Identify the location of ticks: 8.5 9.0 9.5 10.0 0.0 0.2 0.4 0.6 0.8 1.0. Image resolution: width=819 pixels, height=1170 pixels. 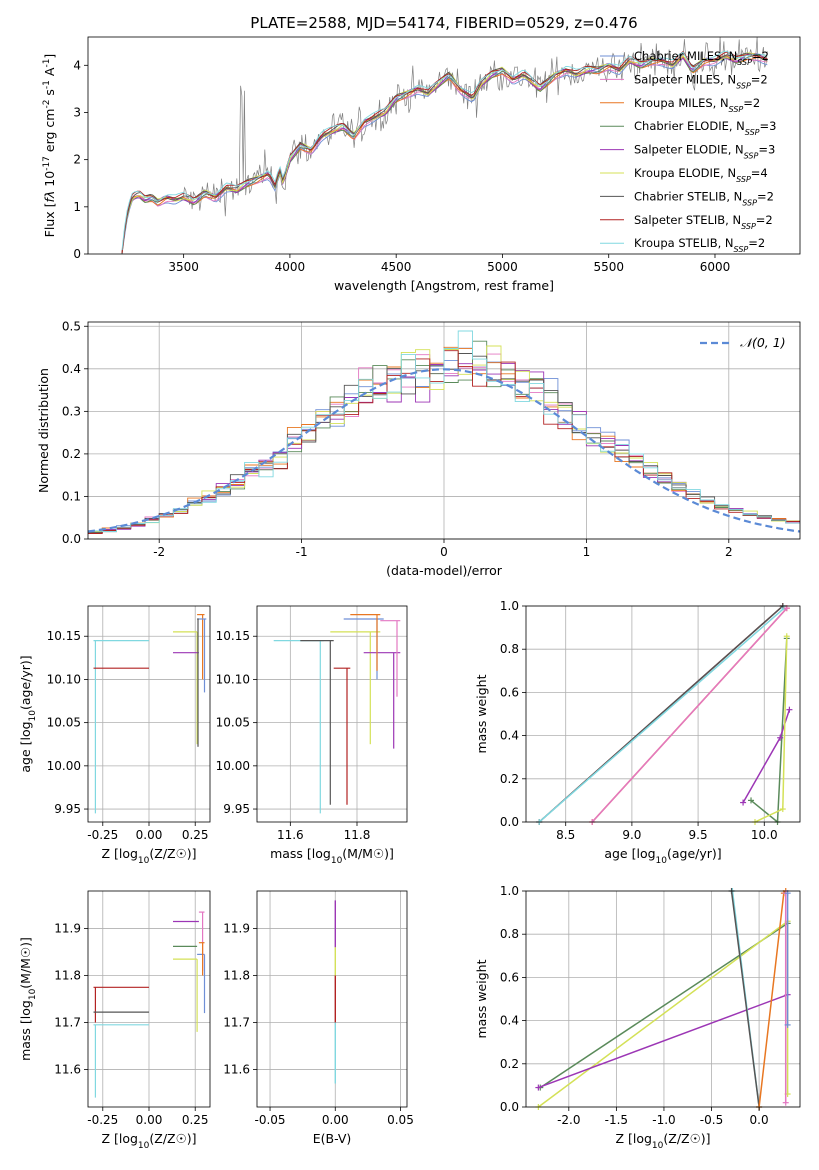
(639, 720).